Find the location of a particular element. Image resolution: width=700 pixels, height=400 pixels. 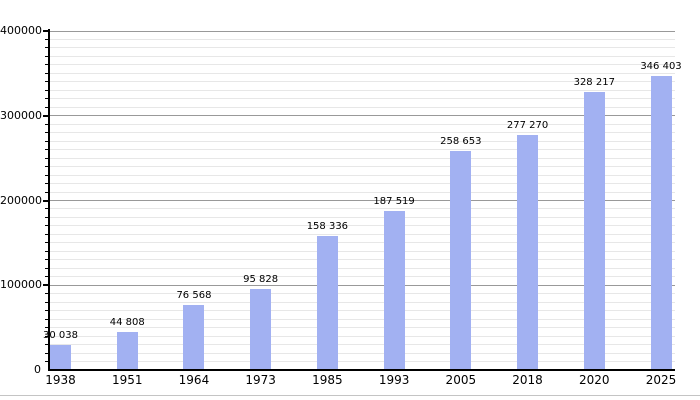

y-tick-label: 0 is located at coordinates (37, 369).